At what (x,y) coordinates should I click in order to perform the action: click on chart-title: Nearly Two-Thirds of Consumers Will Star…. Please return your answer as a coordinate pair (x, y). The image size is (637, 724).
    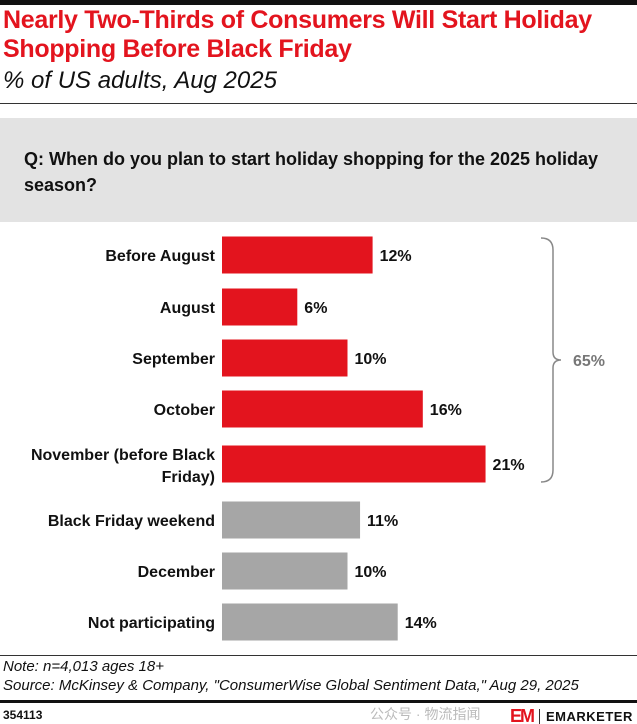
    Looking at the image, I should click on (297, 34).